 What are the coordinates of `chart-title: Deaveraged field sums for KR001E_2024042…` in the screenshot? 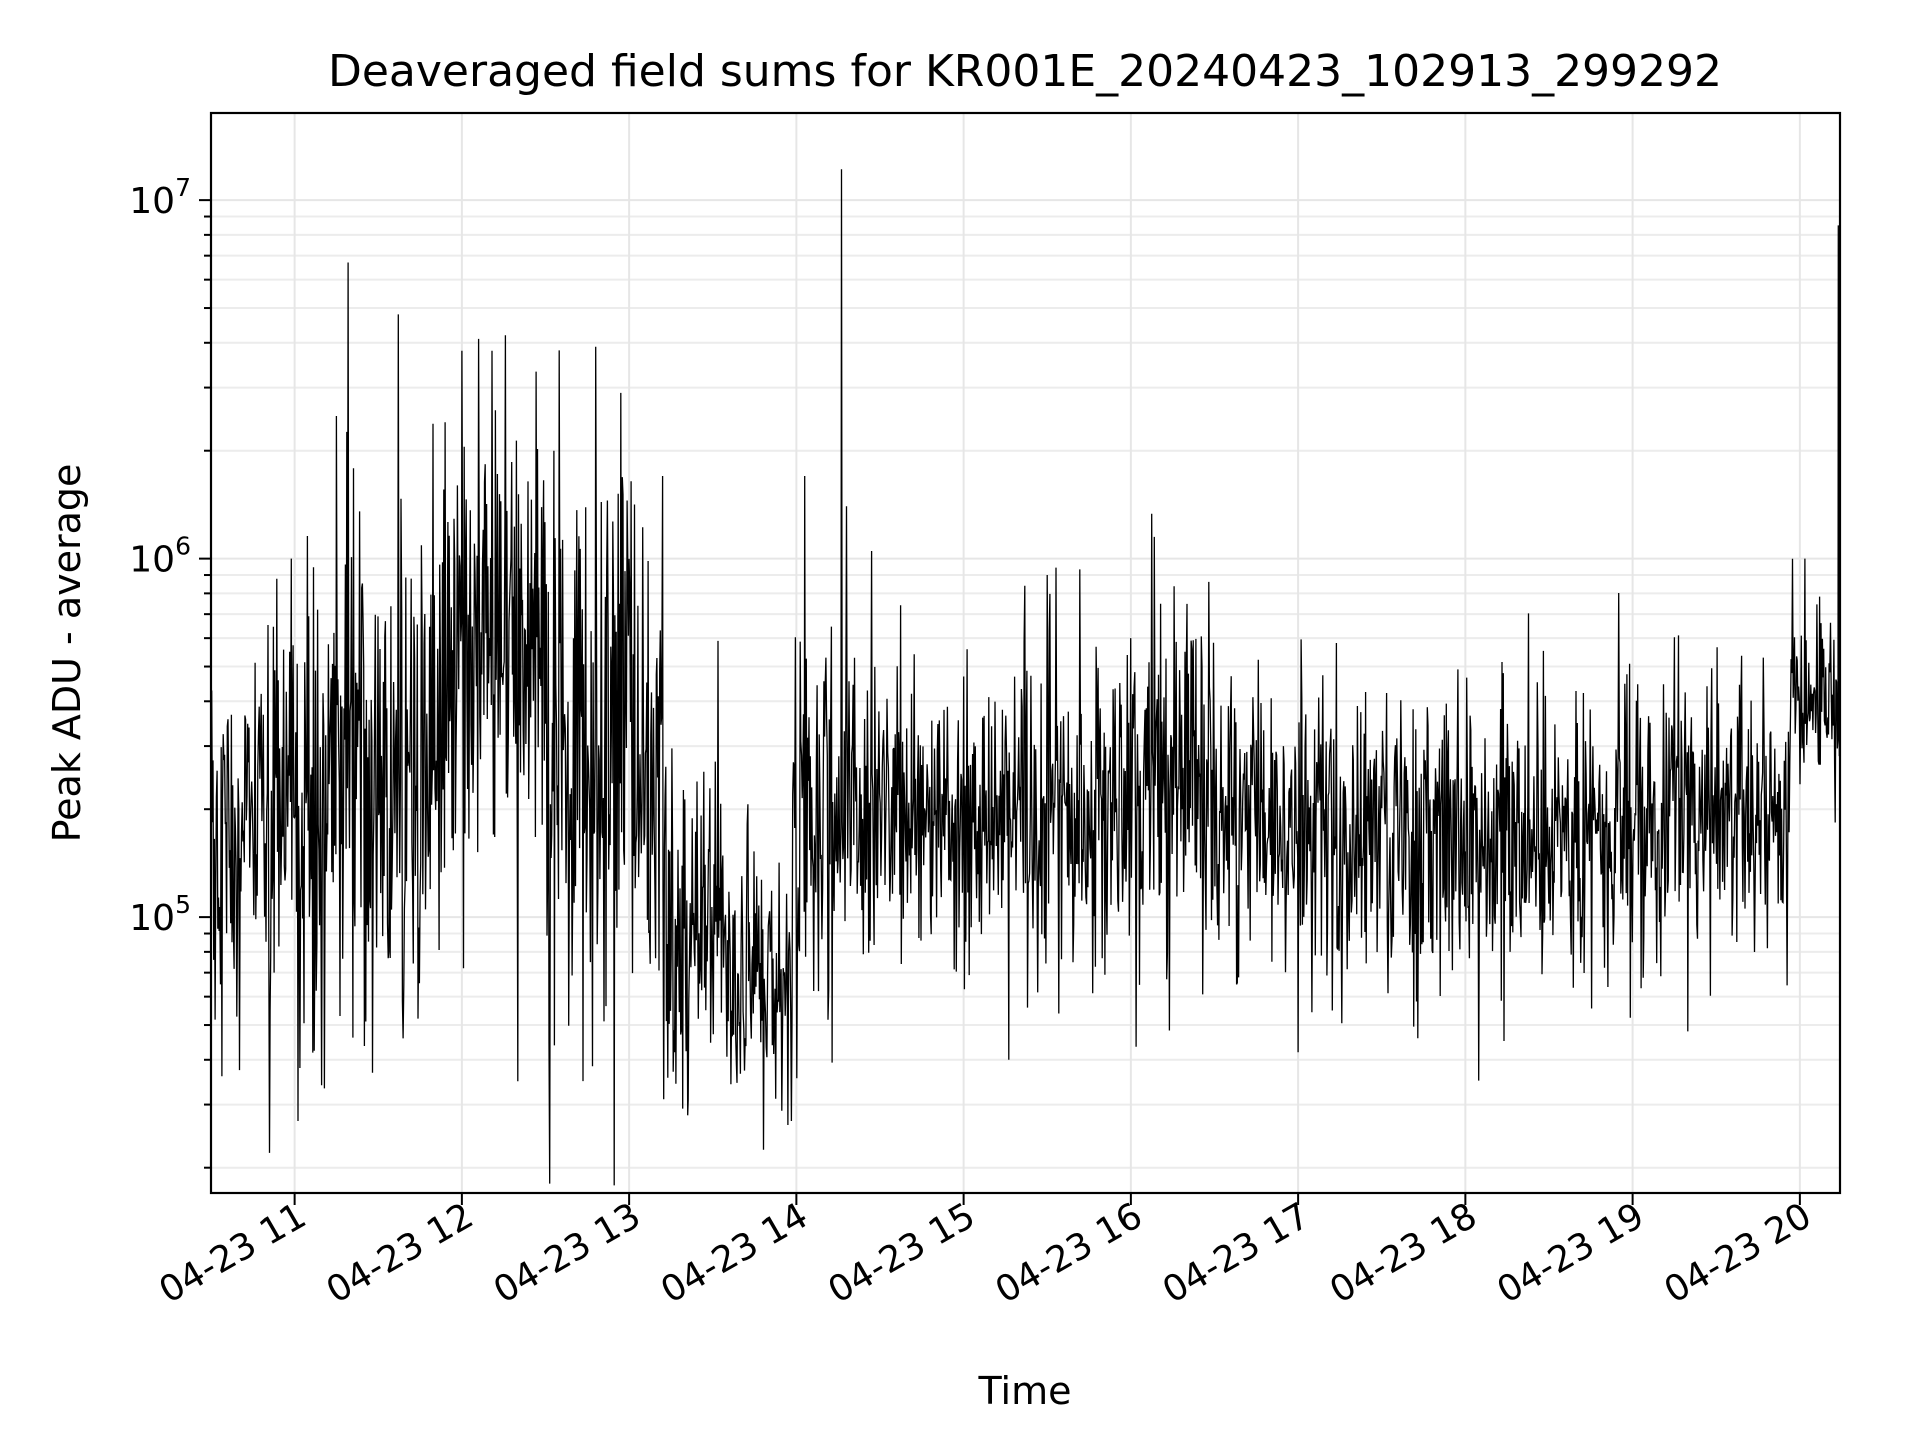 It's located at (1025, 71).